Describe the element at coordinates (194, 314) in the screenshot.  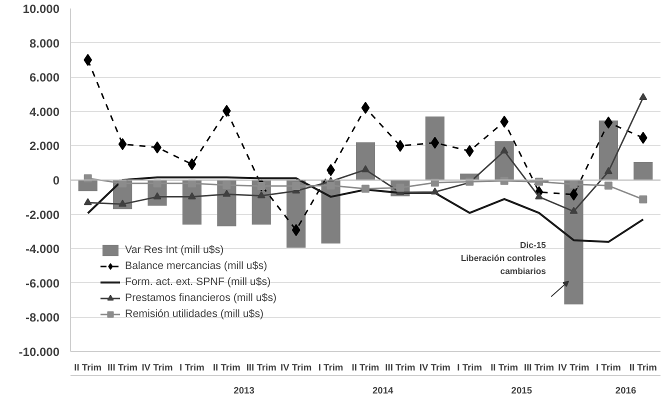
I see `legend-label: Remisión utilidades (mill u$s)` at that location.